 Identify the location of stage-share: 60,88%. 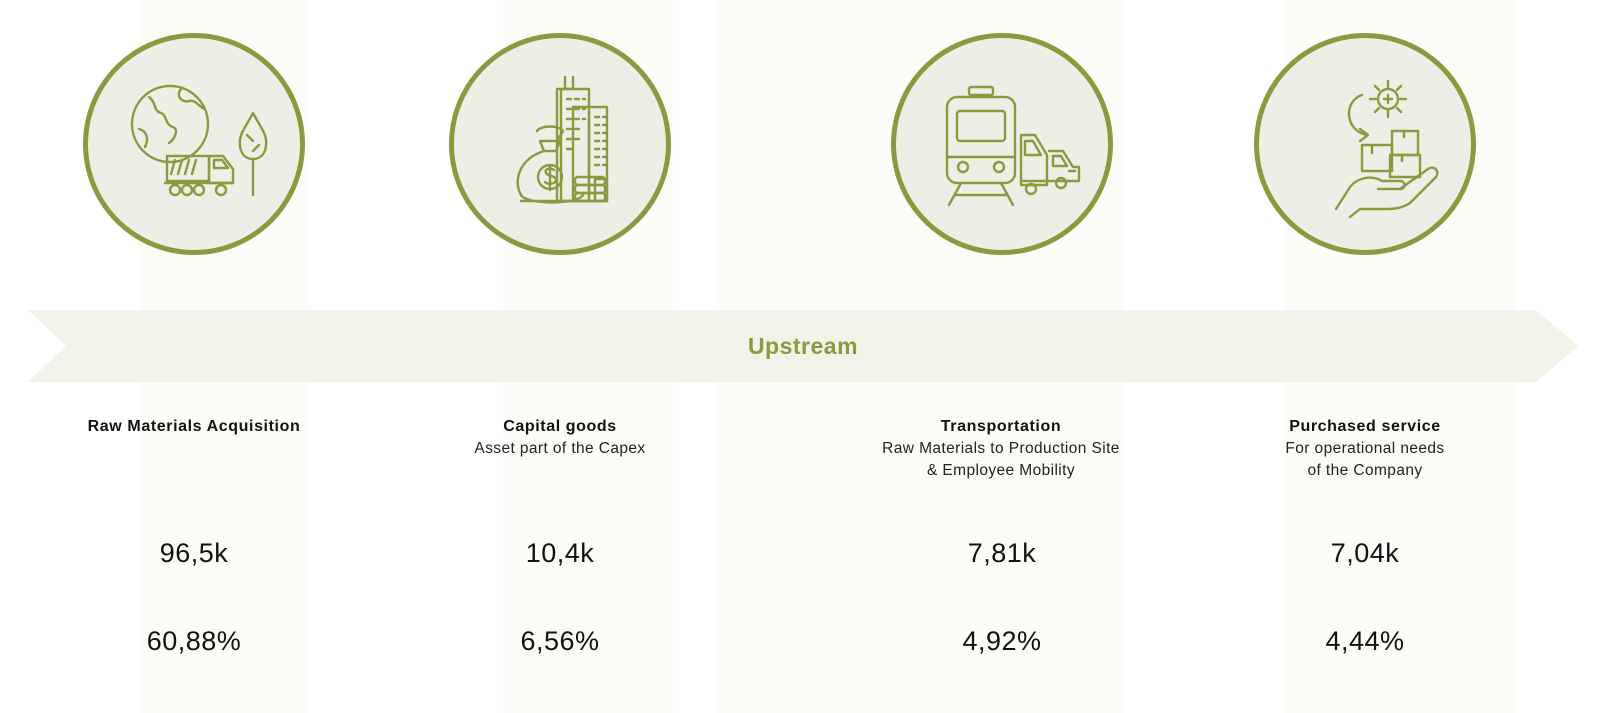
(194, 641).